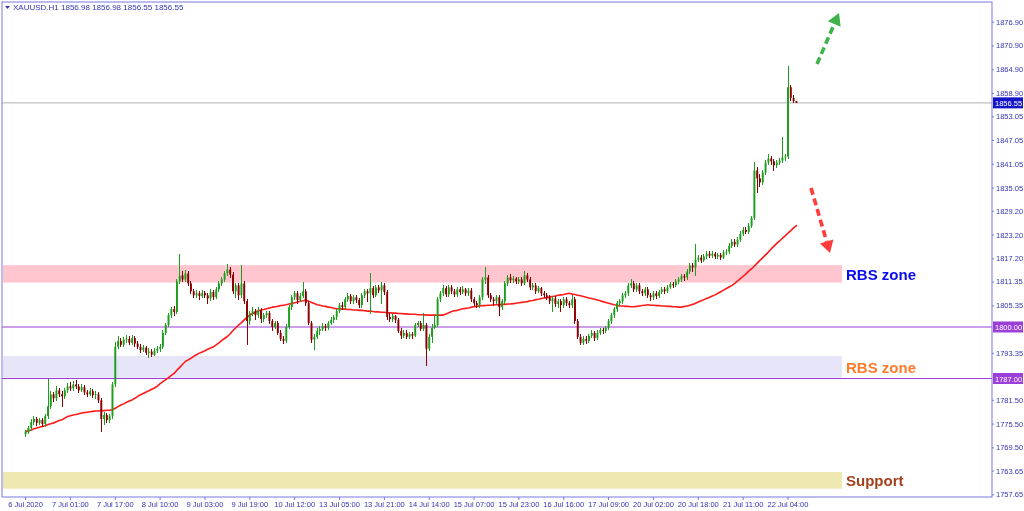 This screenshot has height=511, width=1024. What do you see at coordinates (875, 480) in the screenshot?
I see `band-label: Support` at bounding box center [875, 480].